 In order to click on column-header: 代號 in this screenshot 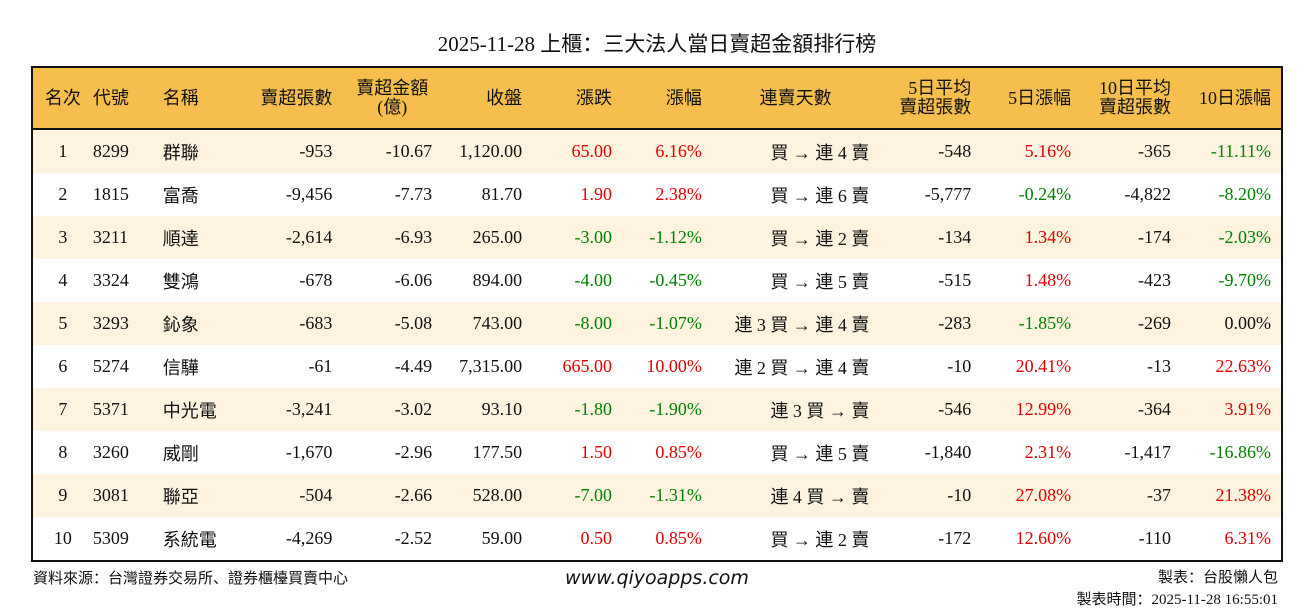, I will do `click(110, 97)`.